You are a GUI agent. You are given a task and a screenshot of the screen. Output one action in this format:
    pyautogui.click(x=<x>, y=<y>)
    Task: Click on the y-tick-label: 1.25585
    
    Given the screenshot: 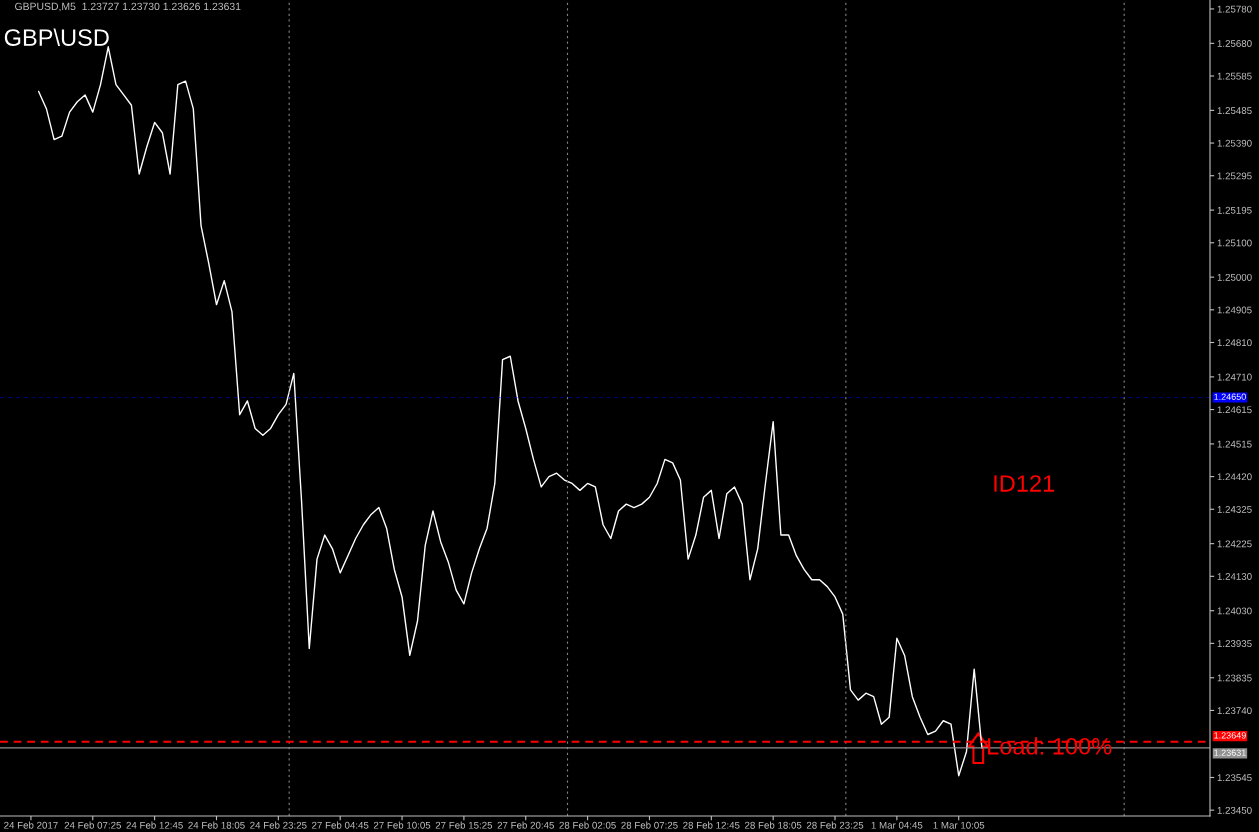 What is the action you would take?
    pyautogui.click(x=1234, y=76)
    